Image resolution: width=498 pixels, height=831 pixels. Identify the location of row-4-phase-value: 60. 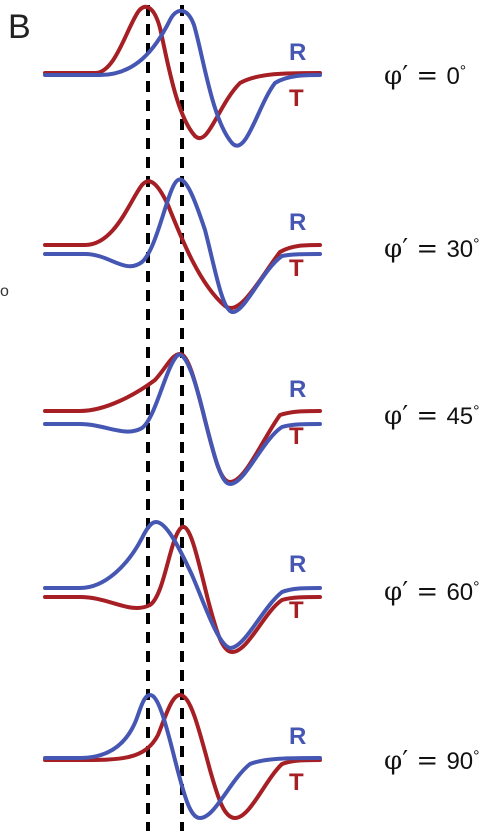
(459, 592).